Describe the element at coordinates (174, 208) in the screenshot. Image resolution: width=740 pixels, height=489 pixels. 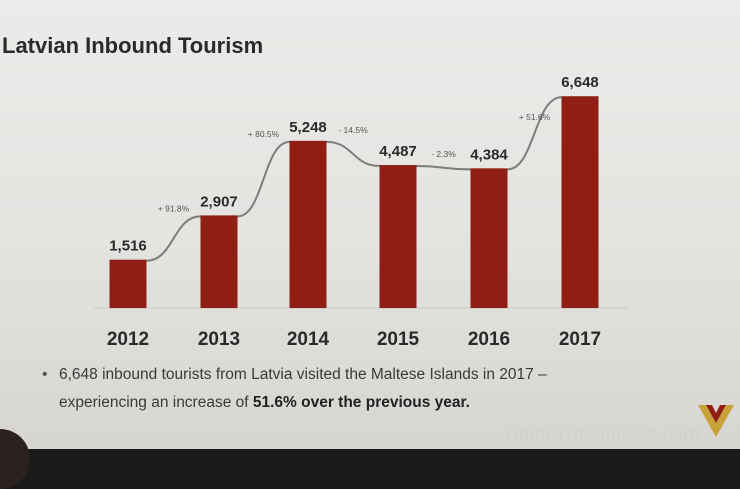
I see `growth-label-2013: + 91.8%` at that location.